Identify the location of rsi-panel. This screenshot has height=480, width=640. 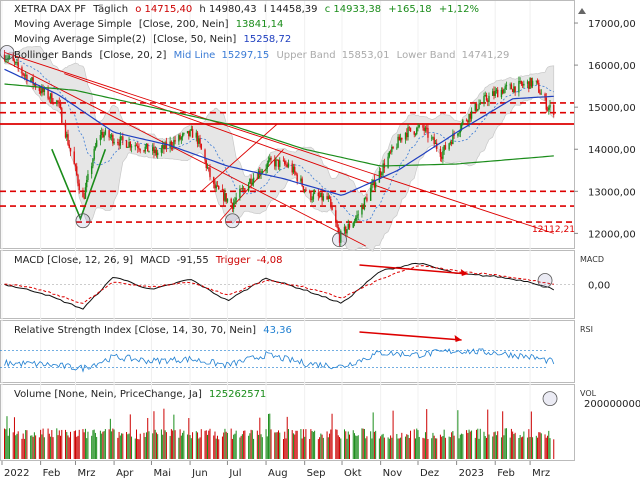
(277, 352).